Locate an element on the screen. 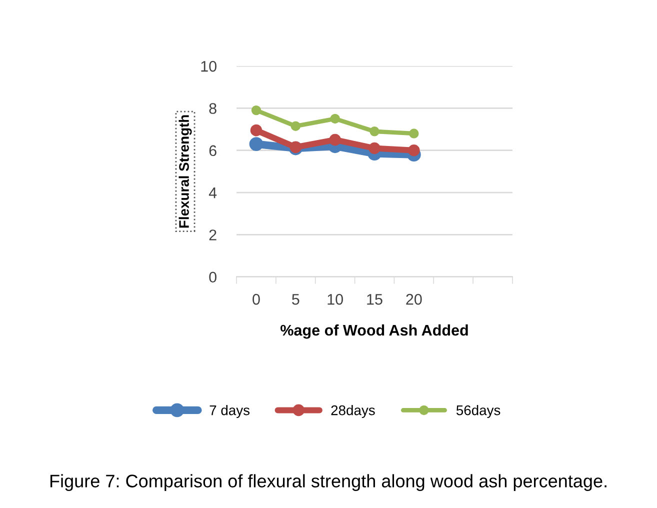 This screenshot has width=657, height=508. caption: Figure 7: Comparison of flexural strength along wood ash percentage. is located at coordinates (328, 483).